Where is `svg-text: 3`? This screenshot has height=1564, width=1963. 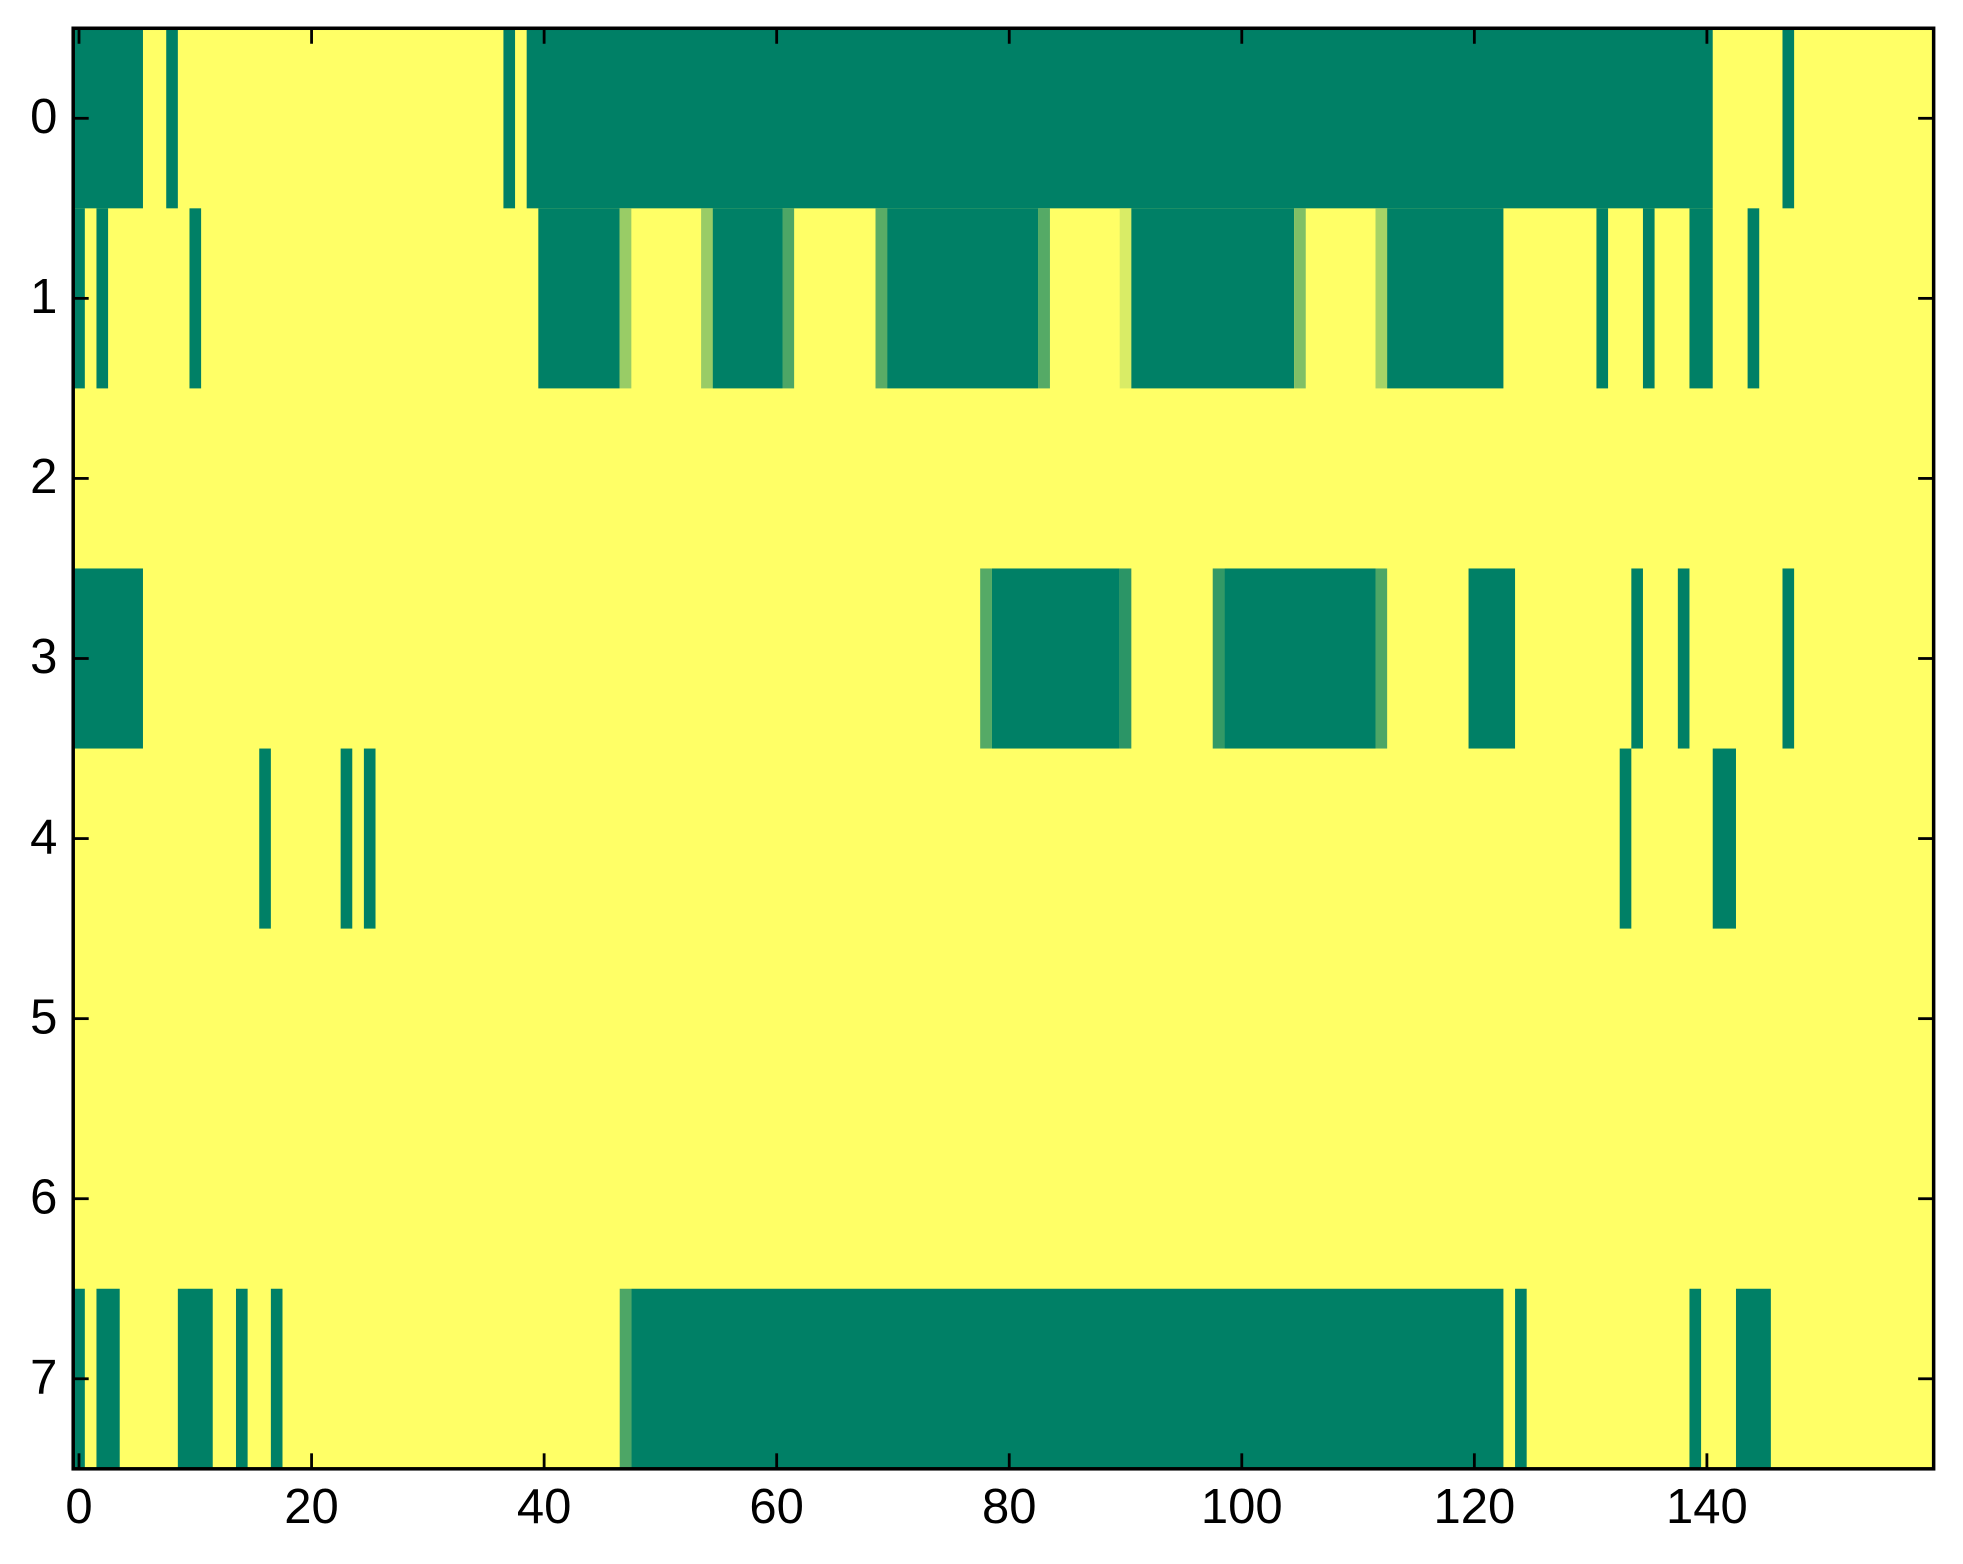
svg-text: 3 is located at coordinates (43, 657).